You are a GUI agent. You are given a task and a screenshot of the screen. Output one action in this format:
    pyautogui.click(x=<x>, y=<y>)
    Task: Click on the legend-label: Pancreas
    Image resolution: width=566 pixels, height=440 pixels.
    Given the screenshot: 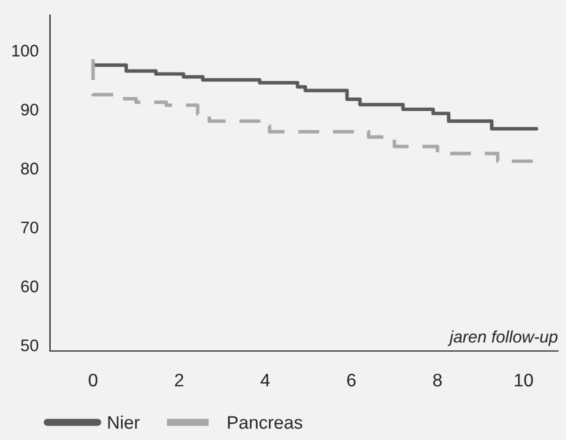 What is the action you would take?
    pyautogui.click(x=265, y=422)
    